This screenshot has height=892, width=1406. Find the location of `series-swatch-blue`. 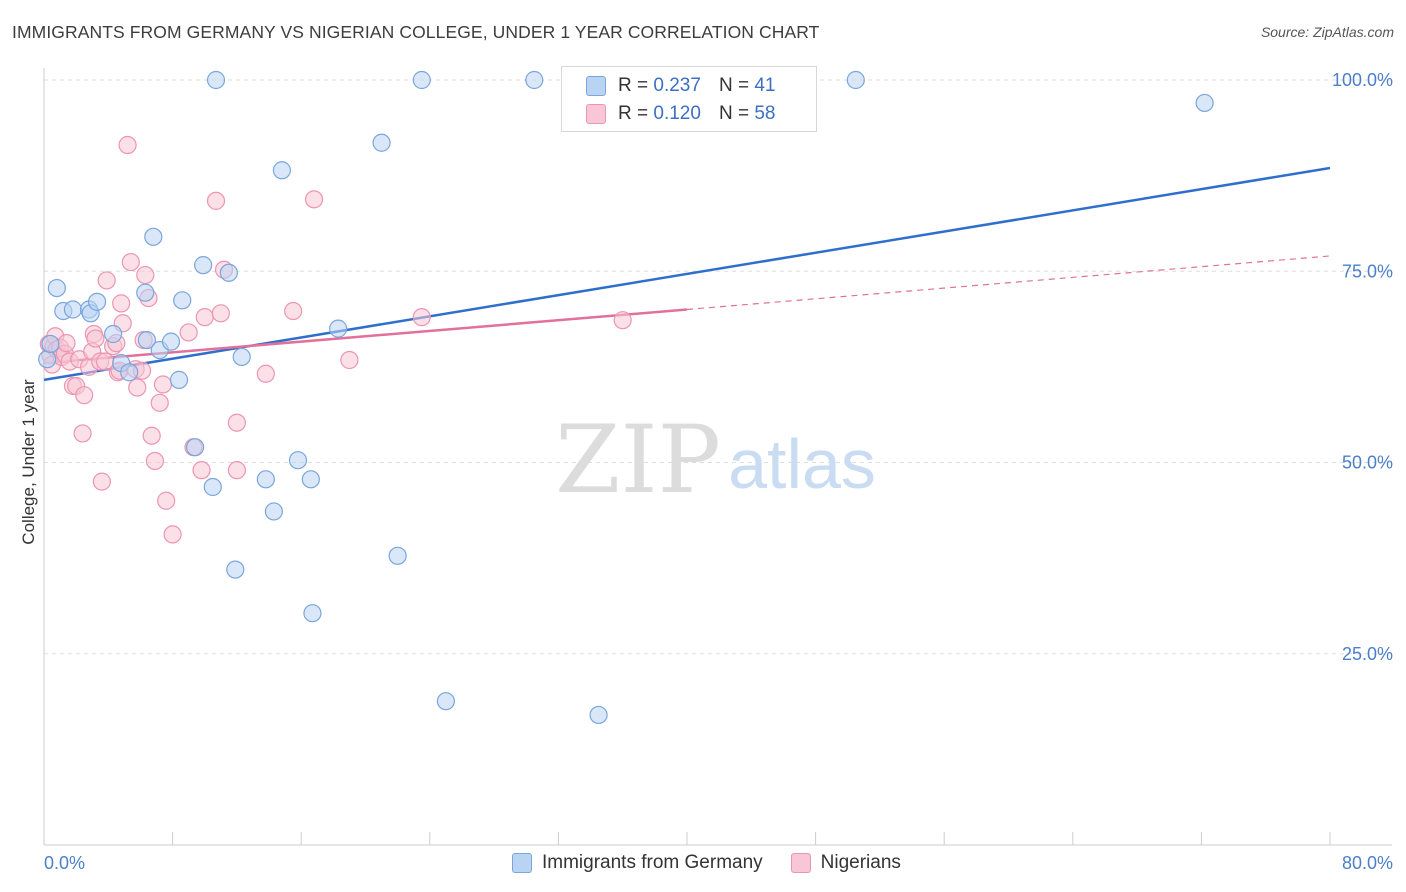

series-swatch-blue is located at coordinates (522, 863).